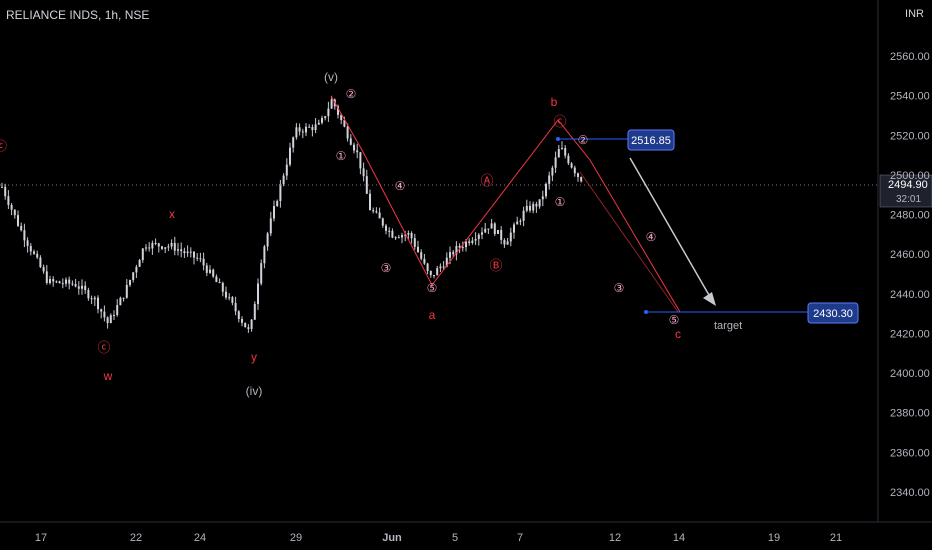  I want to click on wave-label: Ⓑ, so click(495, 265).